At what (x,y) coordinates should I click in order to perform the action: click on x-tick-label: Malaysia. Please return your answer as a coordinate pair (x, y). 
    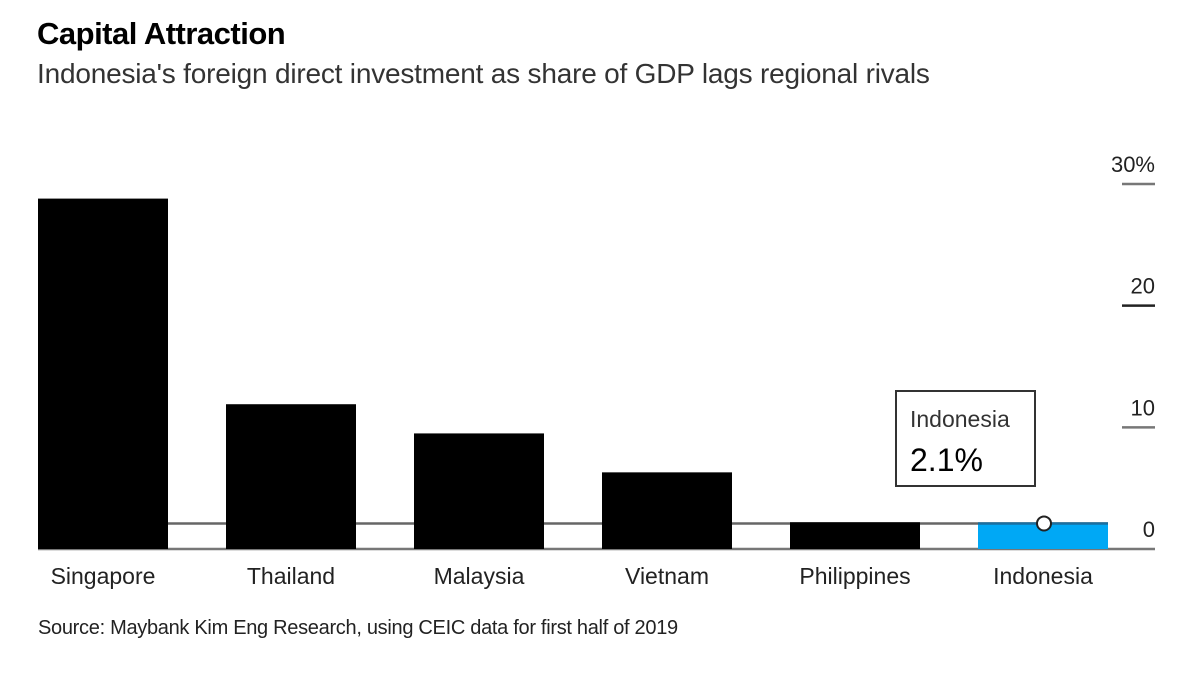
    Looking at the image, I should click on (479, 576).